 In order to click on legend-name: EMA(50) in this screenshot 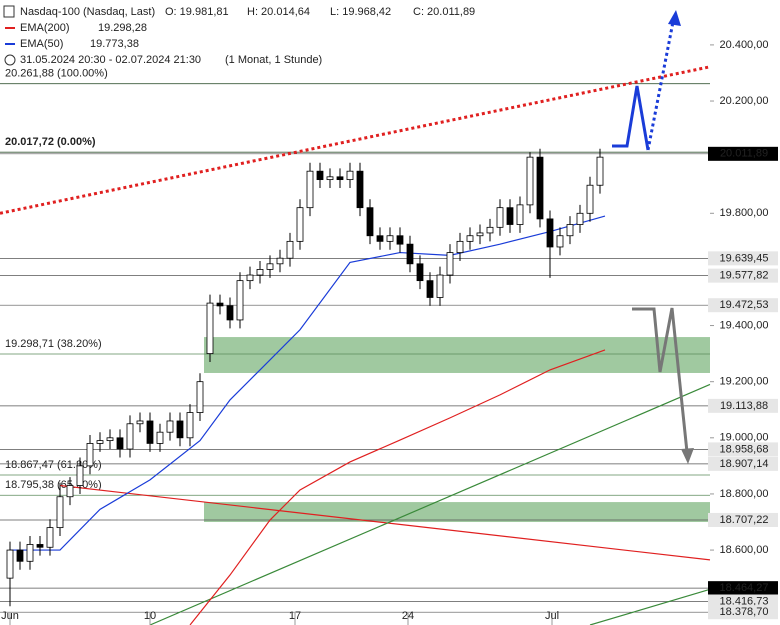, I will do `click(41, 44)`.